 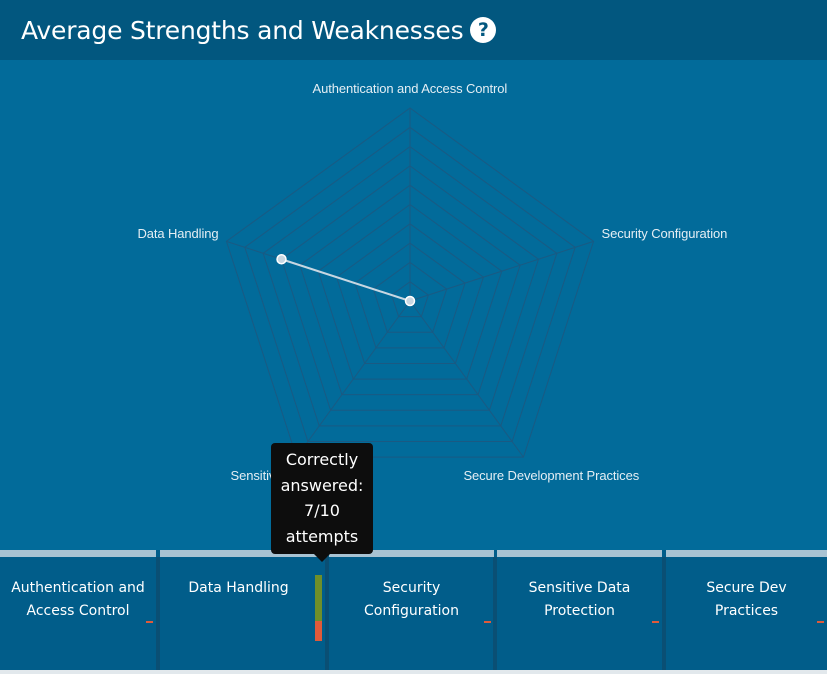 I want to click on category-card-sensitive-data: Sensitive Data Protection, so click(x=579, y=610).